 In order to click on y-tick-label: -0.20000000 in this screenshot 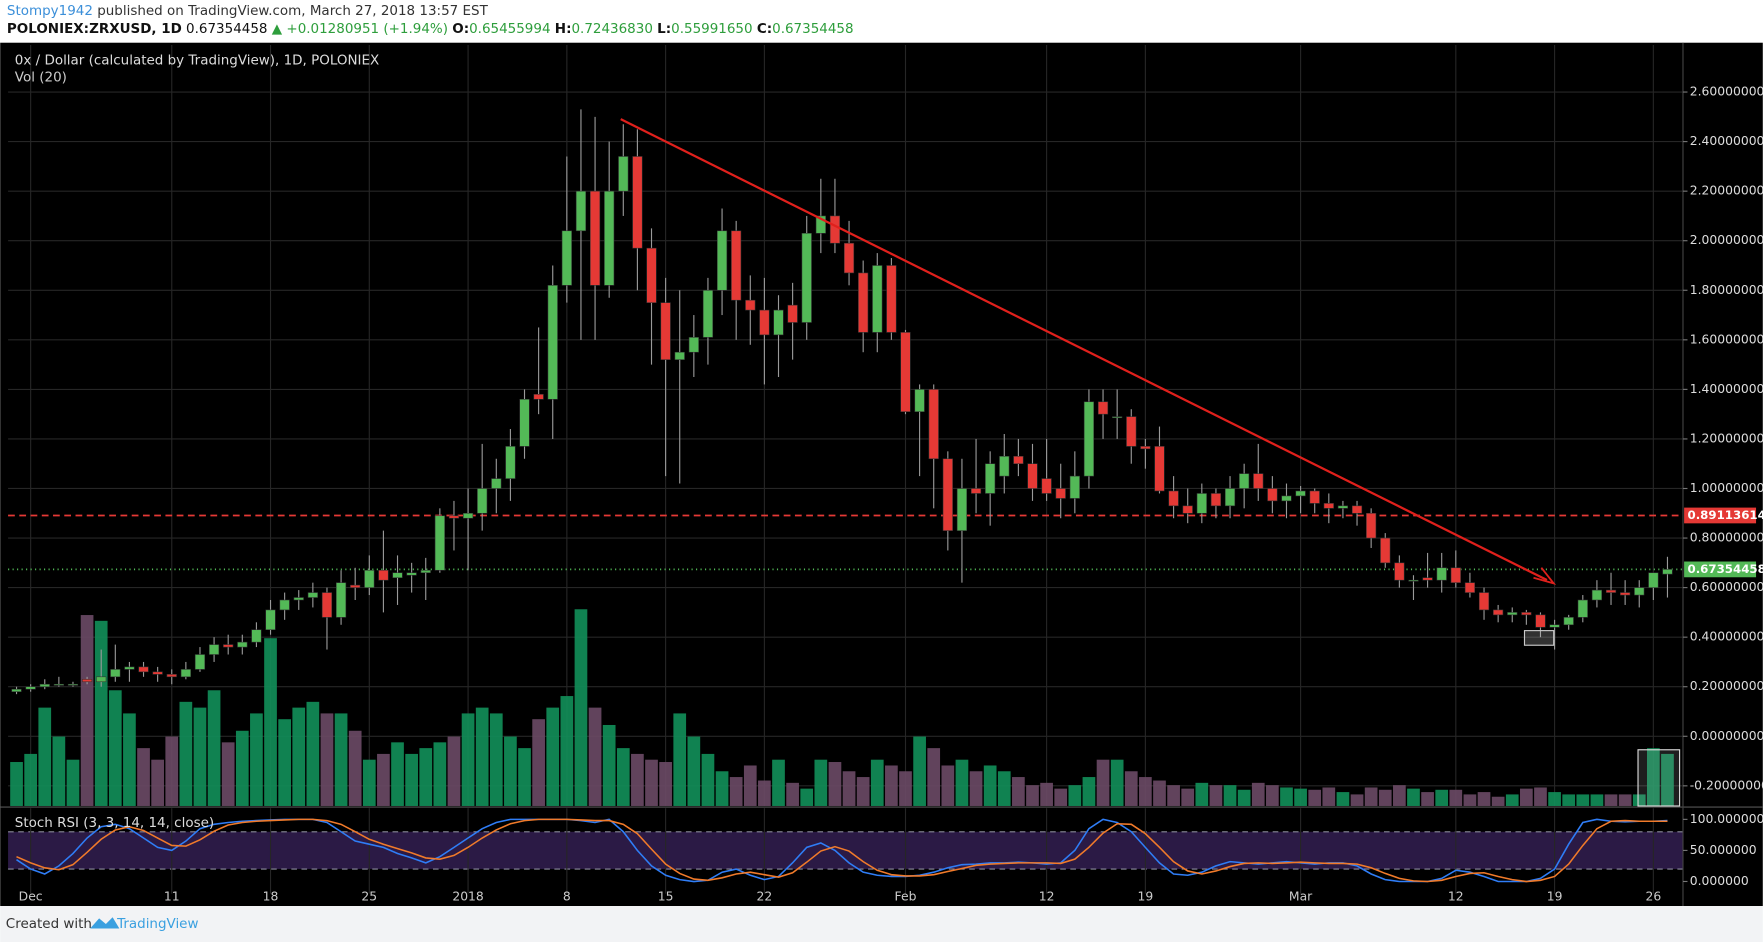, I will do `click(1726, 785)`.